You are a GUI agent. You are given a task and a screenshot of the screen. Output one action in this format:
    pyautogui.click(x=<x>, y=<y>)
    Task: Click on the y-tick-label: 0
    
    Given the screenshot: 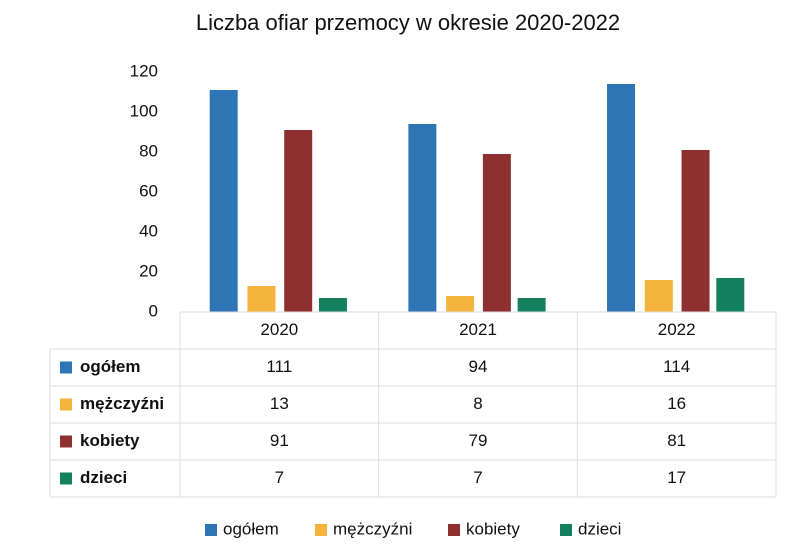 What is the action you would take?
    pyautogui.click(x=153, y=310)
    